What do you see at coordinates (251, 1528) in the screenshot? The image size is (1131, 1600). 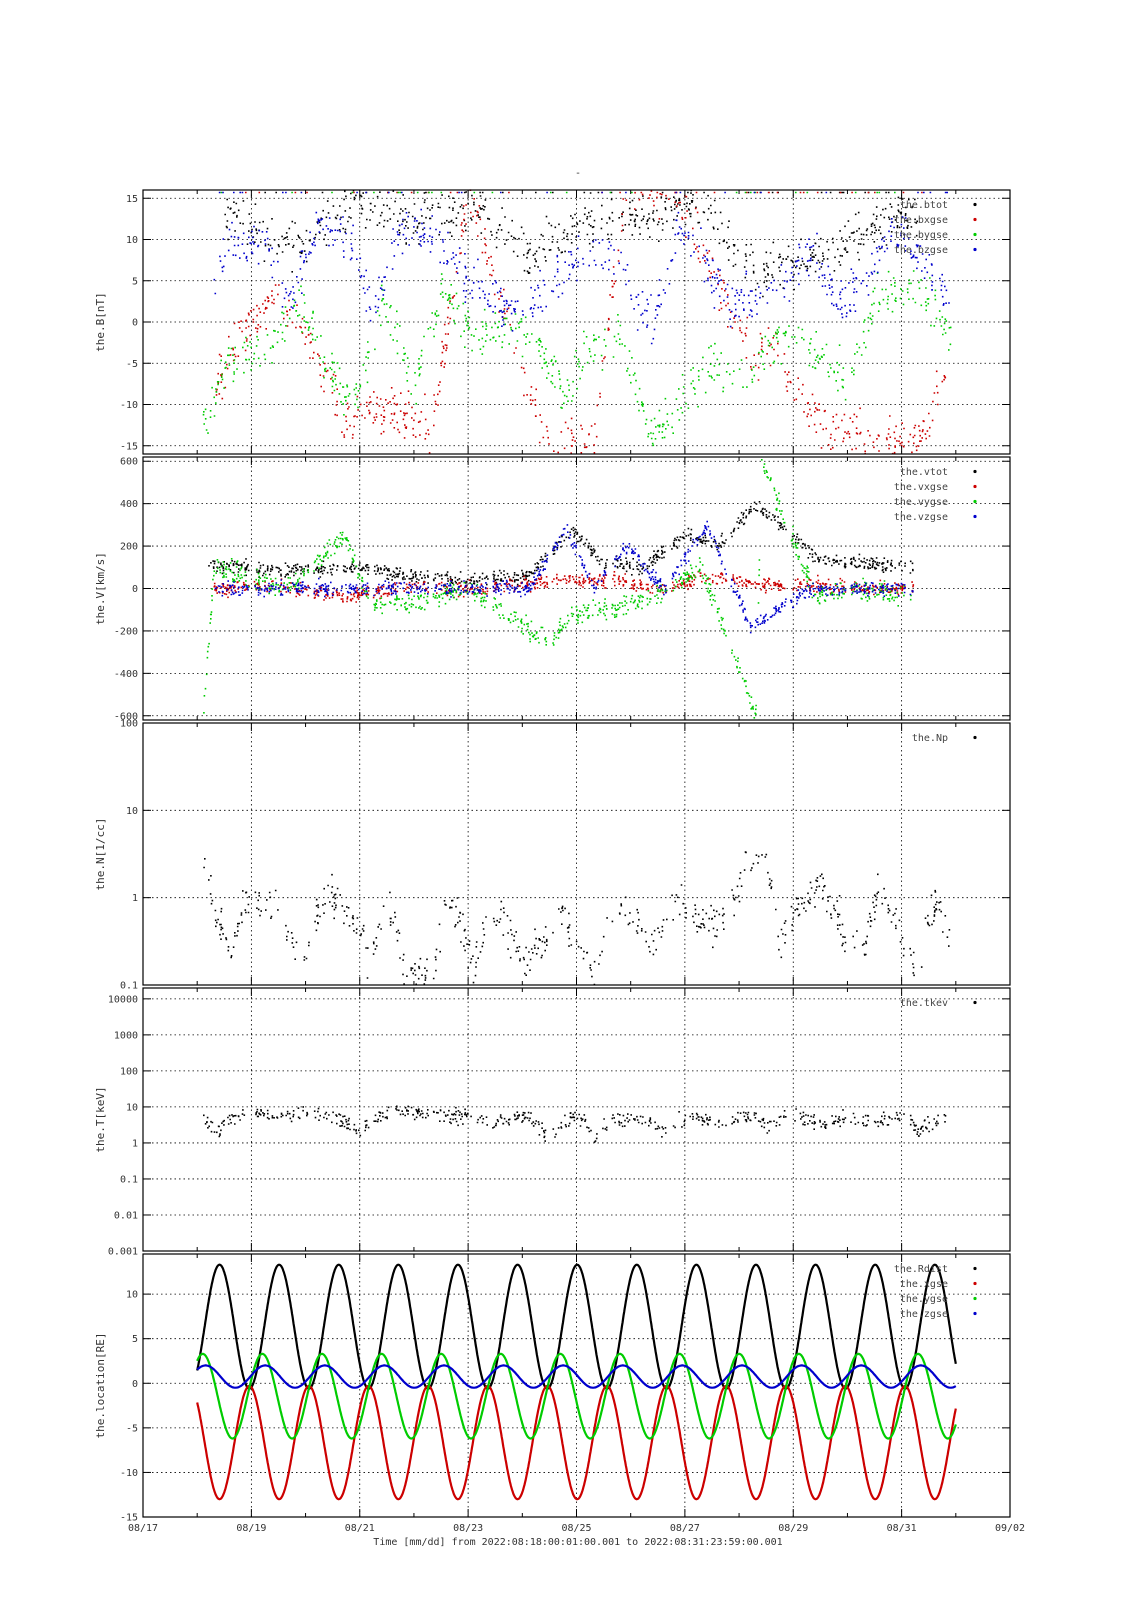 I see `x-tick-label: 08/19` at bounding box center [251, 1528].